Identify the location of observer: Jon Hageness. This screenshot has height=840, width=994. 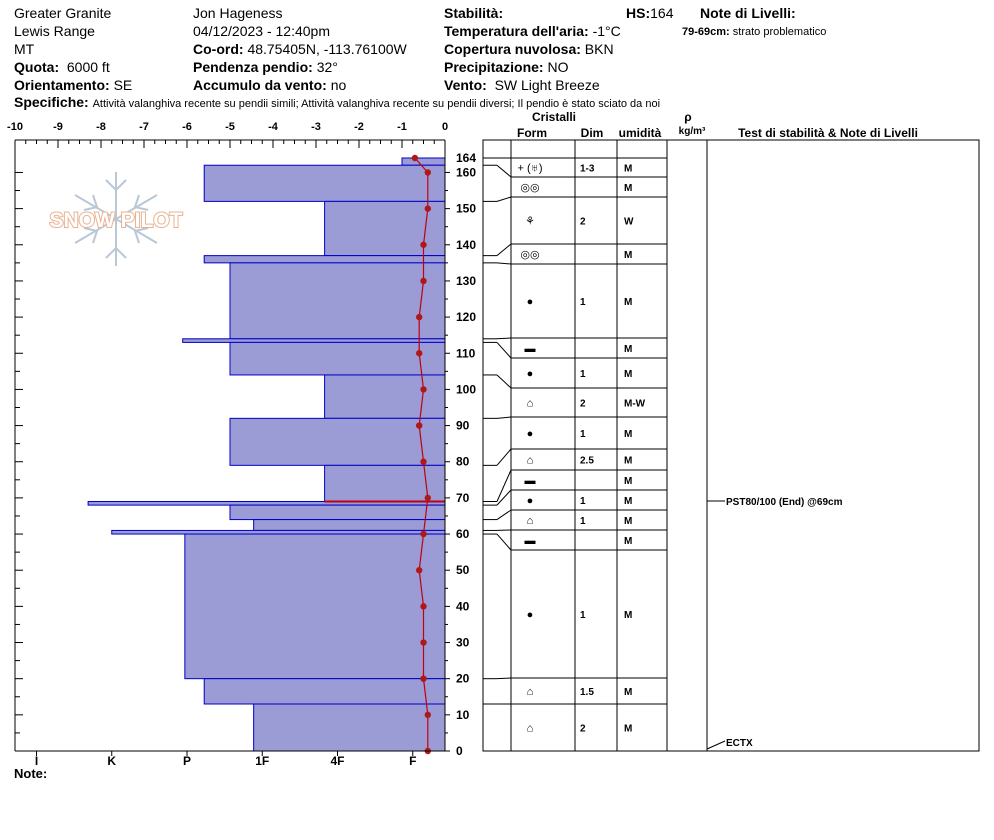
(238, 13).